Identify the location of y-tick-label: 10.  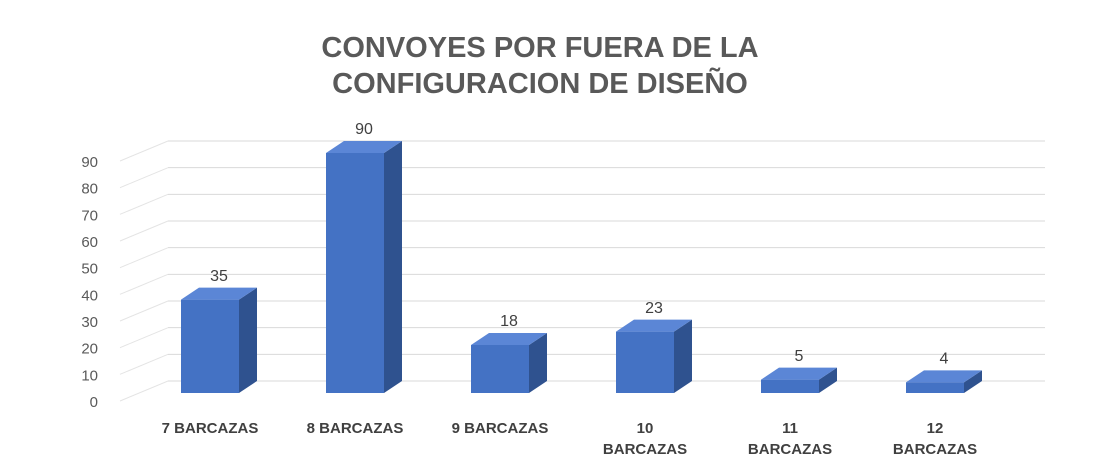
(89, 375).